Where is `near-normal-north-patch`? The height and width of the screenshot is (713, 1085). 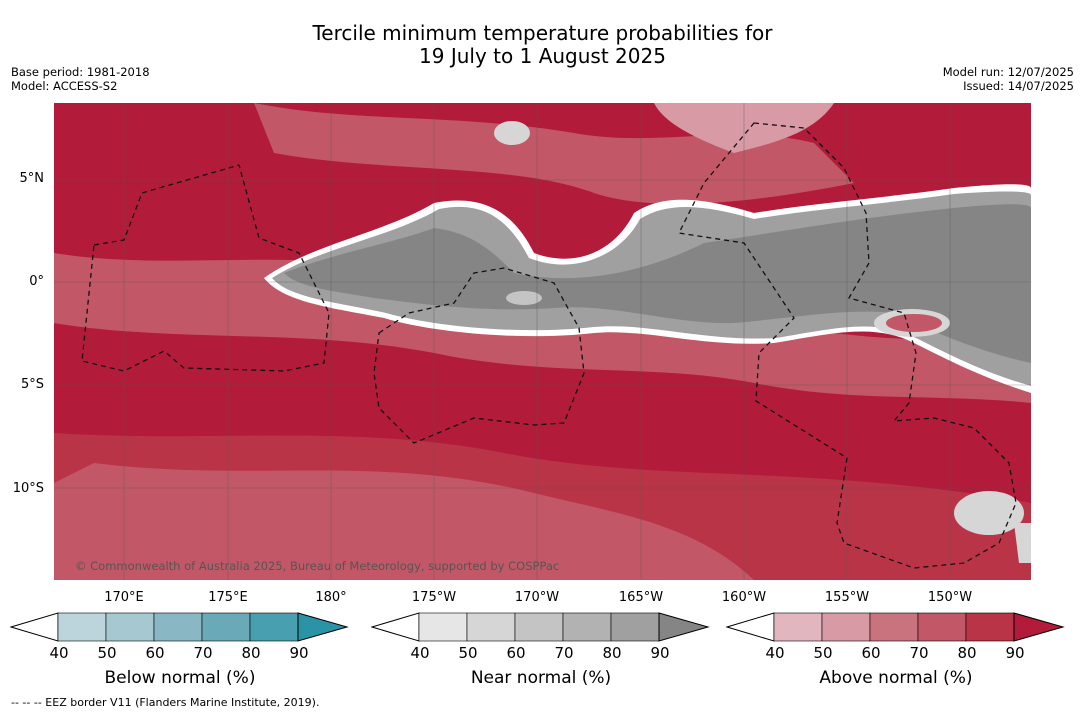 near-normal-north-patch is located at coordinates (512, 133).